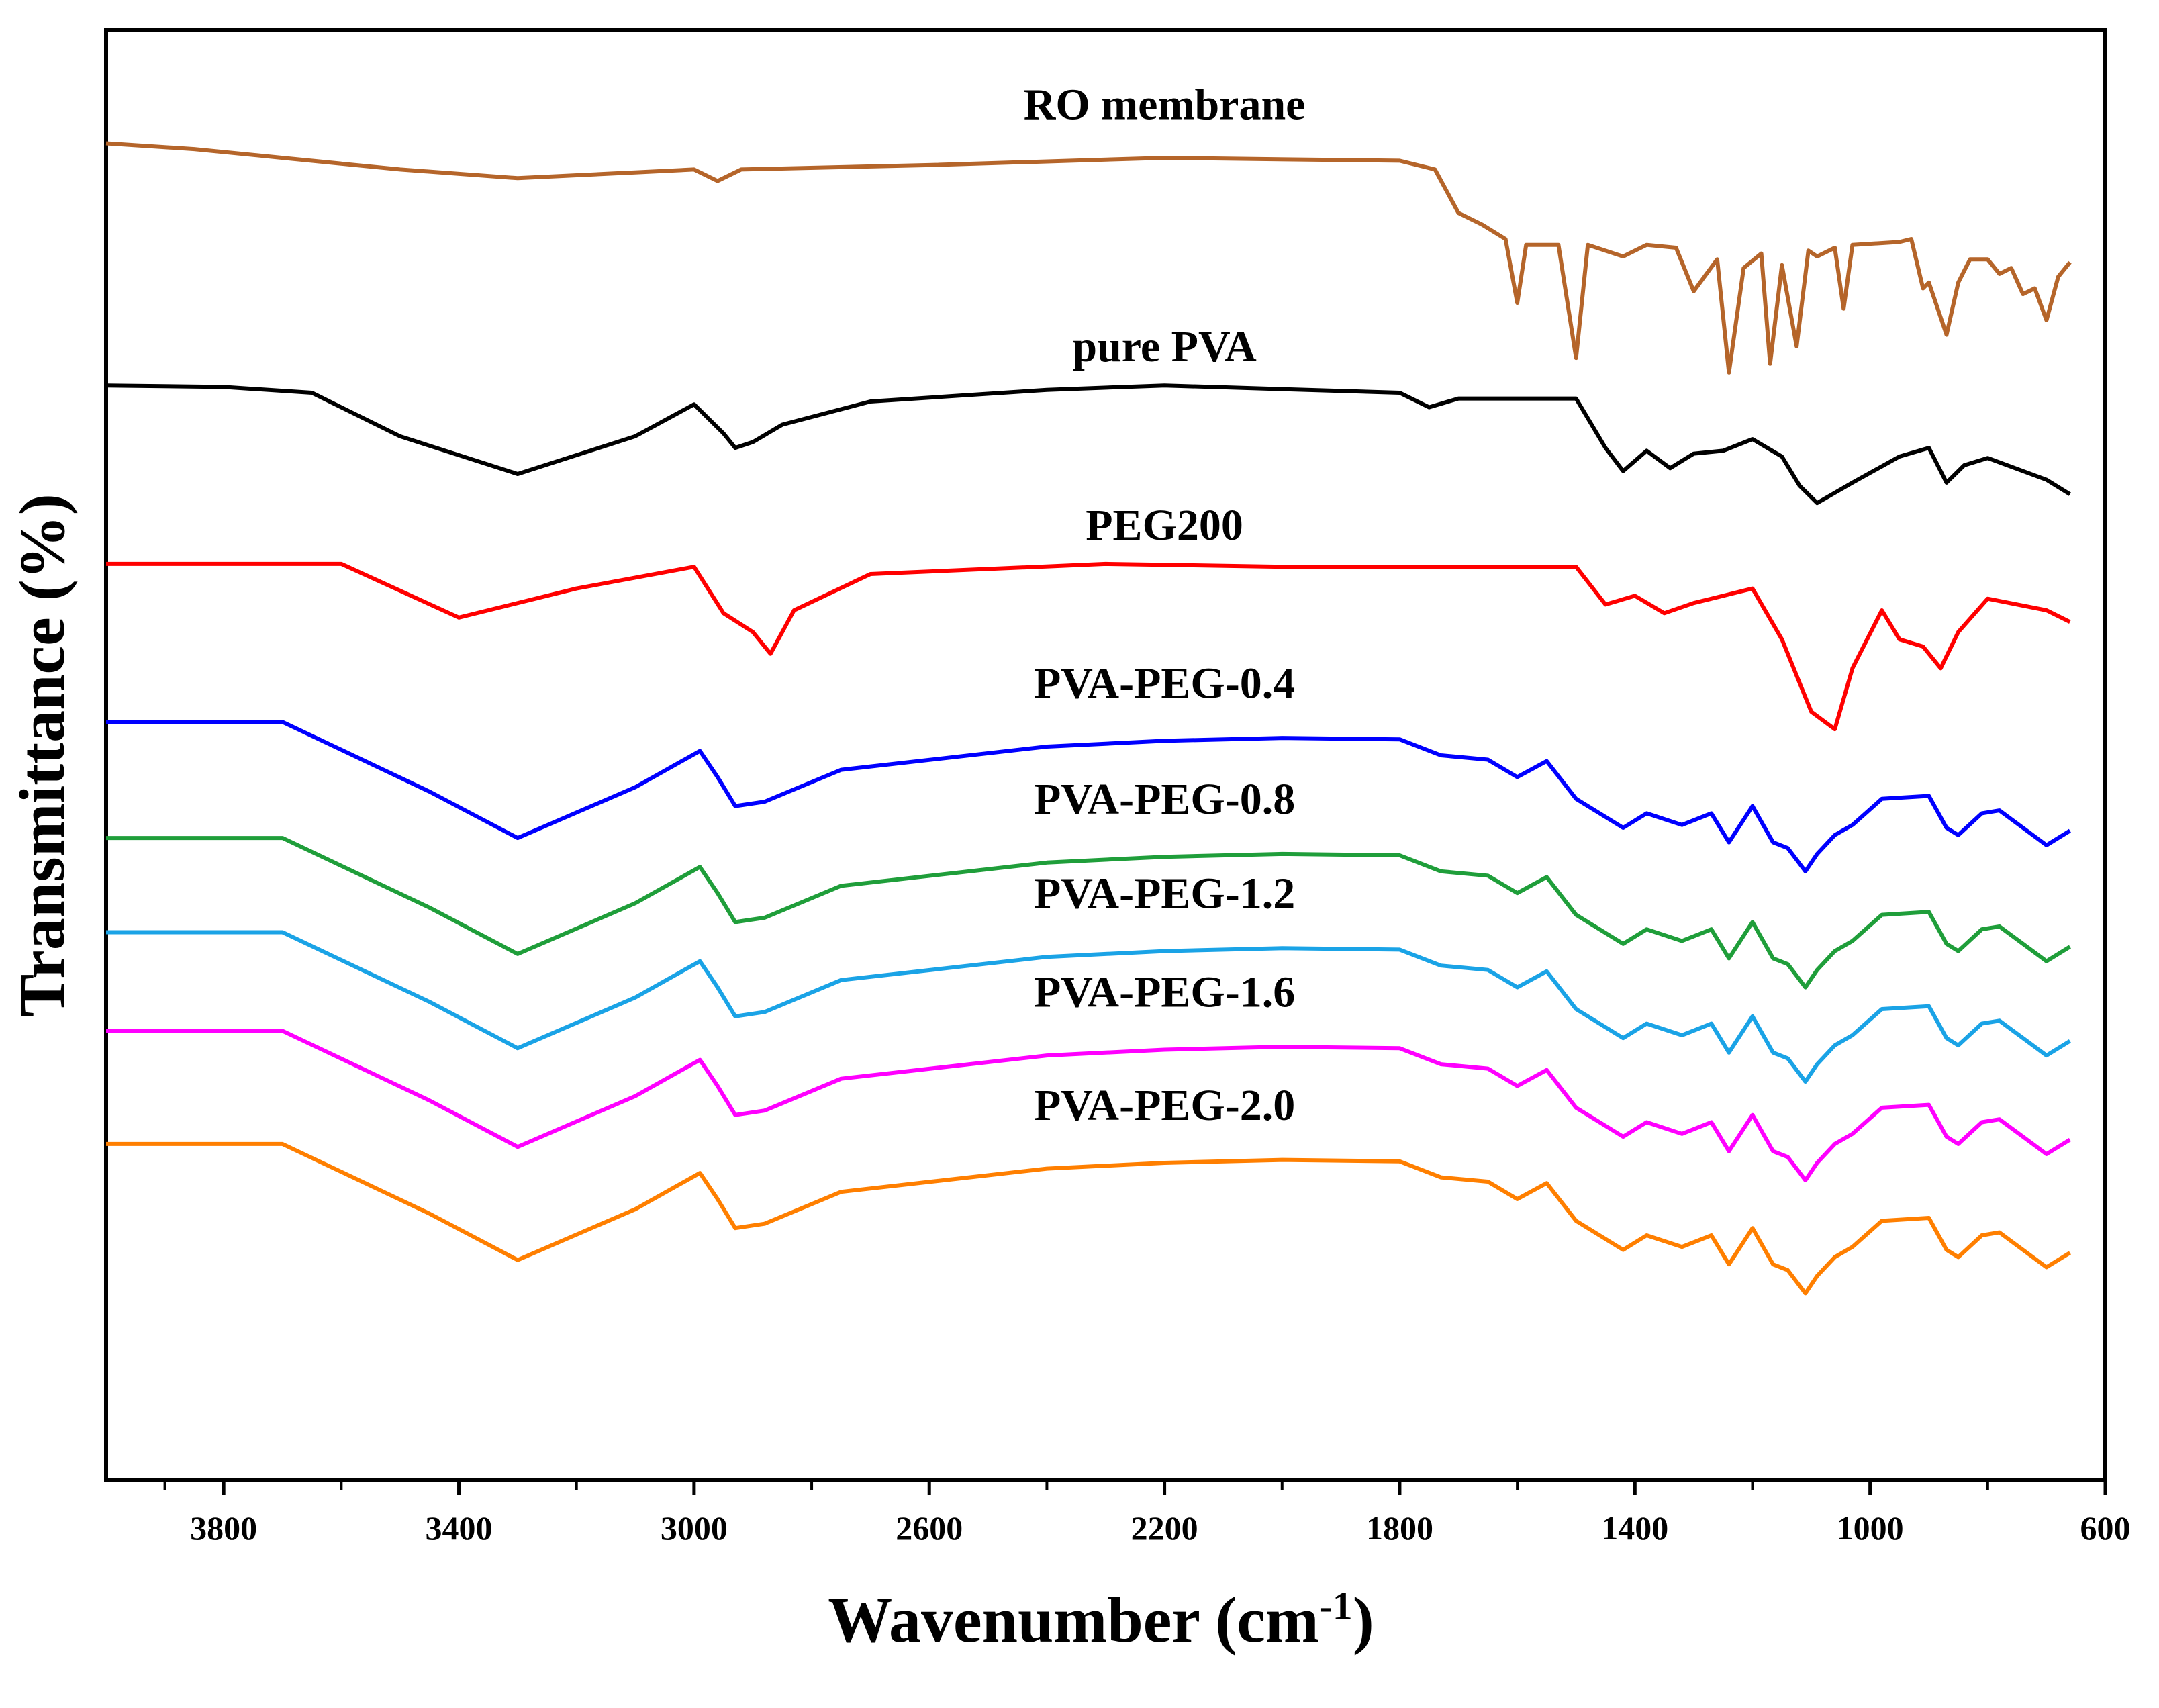 Image resolution: width=2159 pixels, height=1708 pixels. Describe the element at coordinates (1165, 800) in the screenshot. I see `series-label-pva-peg-0-8: PVA-PEG-0.8` at that location.